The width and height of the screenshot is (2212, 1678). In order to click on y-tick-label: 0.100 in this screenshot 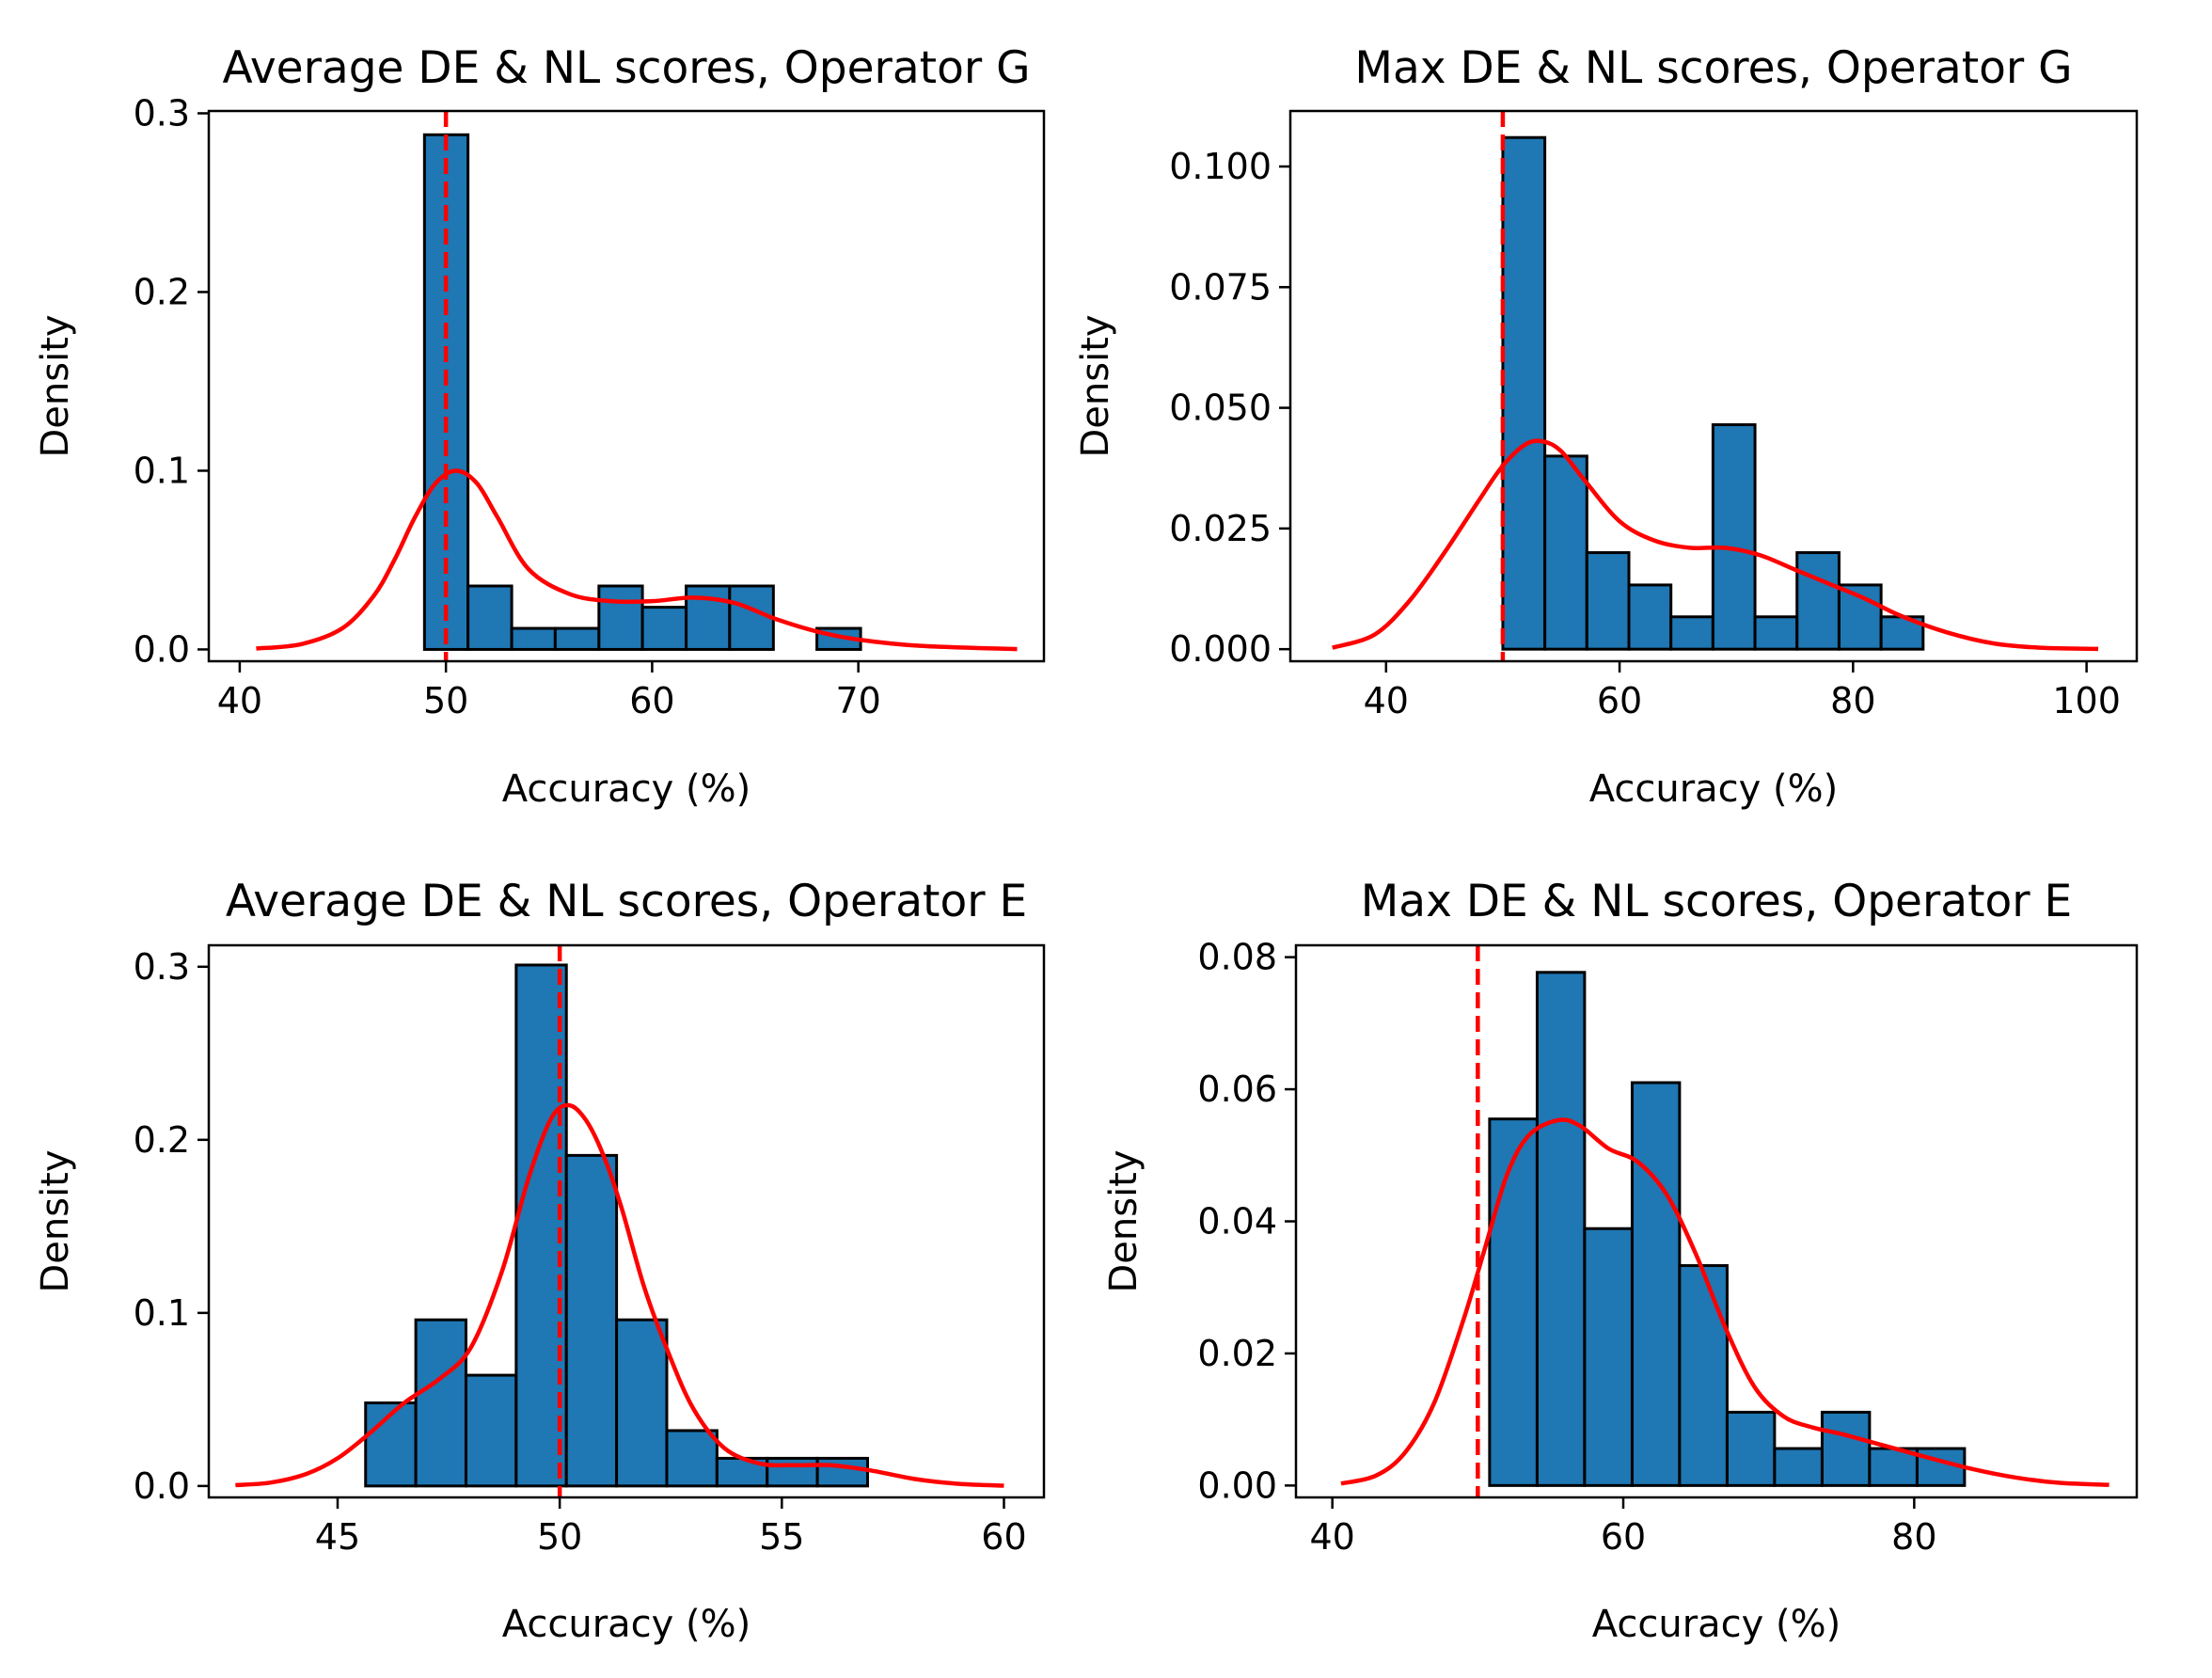, I will do `click(1220, 167)`.